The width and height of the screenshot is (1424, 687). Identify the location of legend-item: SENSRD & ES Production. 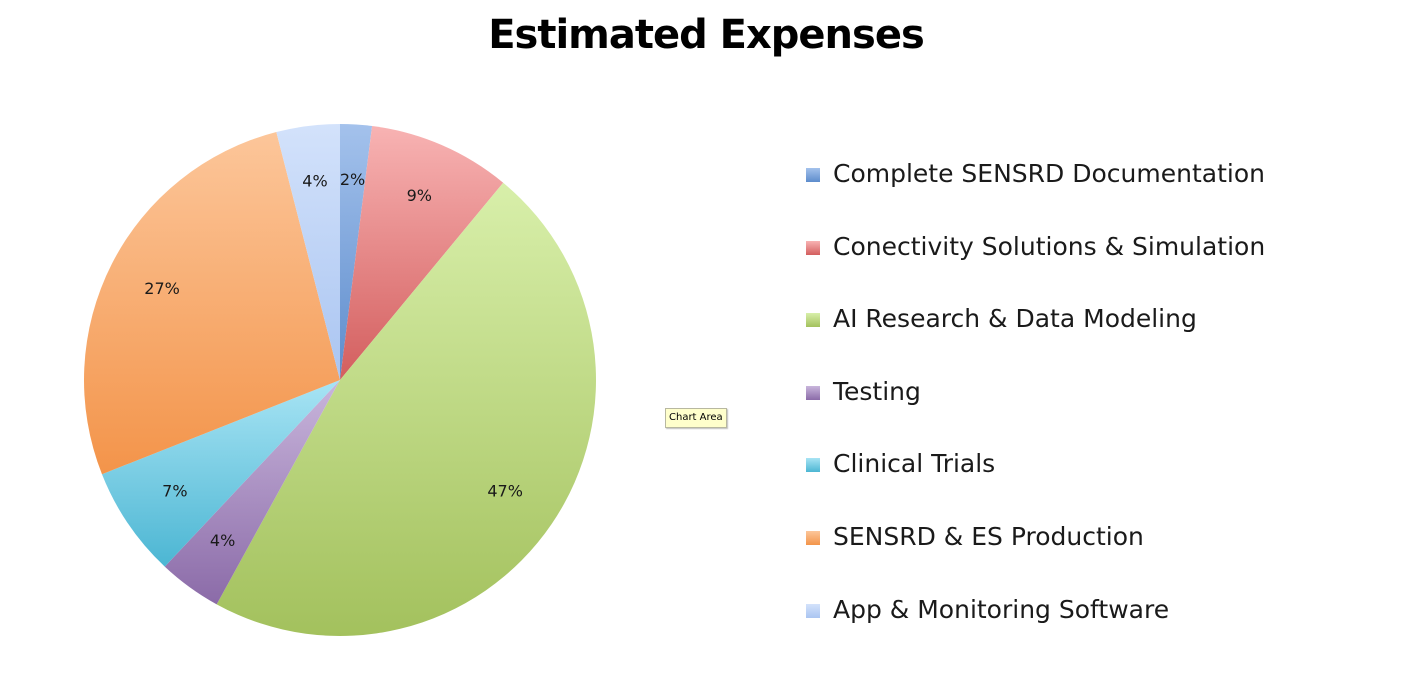
(1086, 537).